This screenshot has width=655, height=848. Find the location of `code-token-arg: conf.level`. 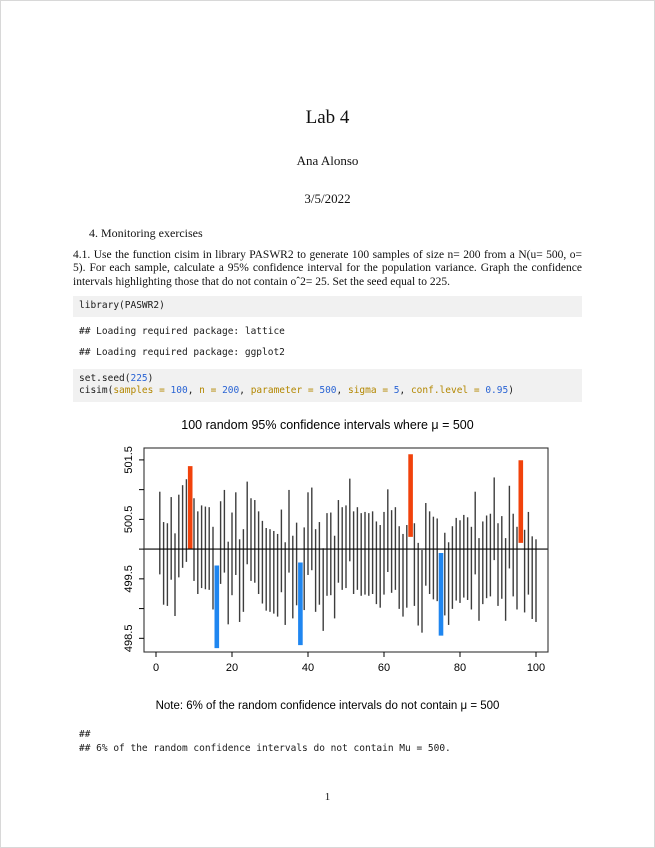

code-token-arg: conf.level is located at coordinates (439, 391).